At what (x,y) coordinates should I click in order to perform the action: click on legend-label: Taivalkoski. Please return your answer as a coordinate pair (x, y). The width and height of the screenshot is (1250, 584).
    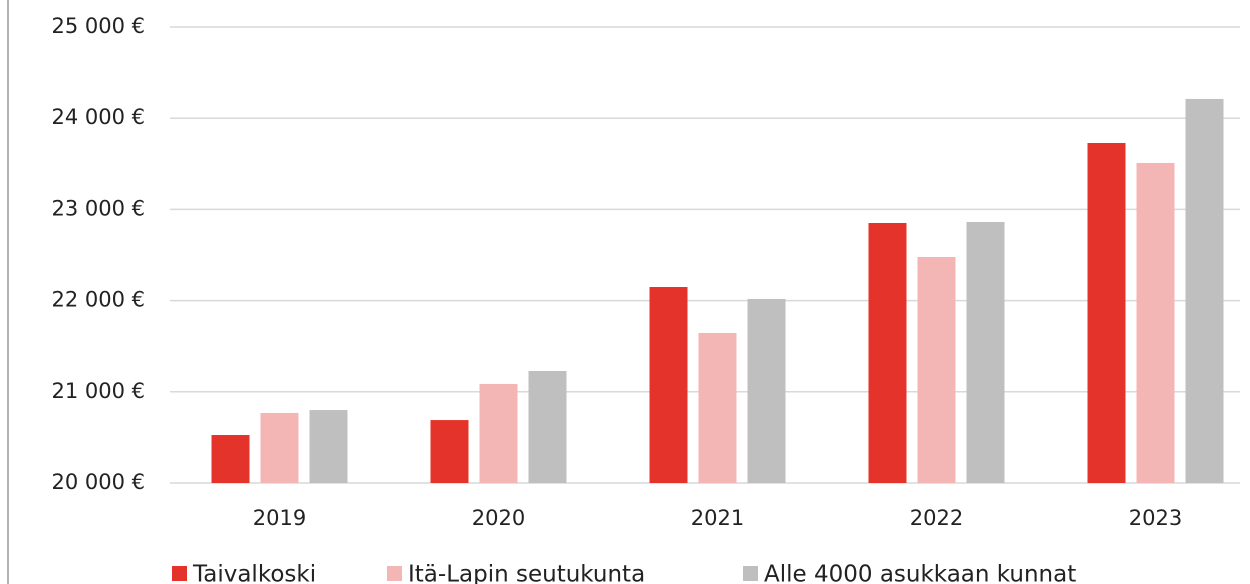
    Looking at the image, I should click on (254, 573).